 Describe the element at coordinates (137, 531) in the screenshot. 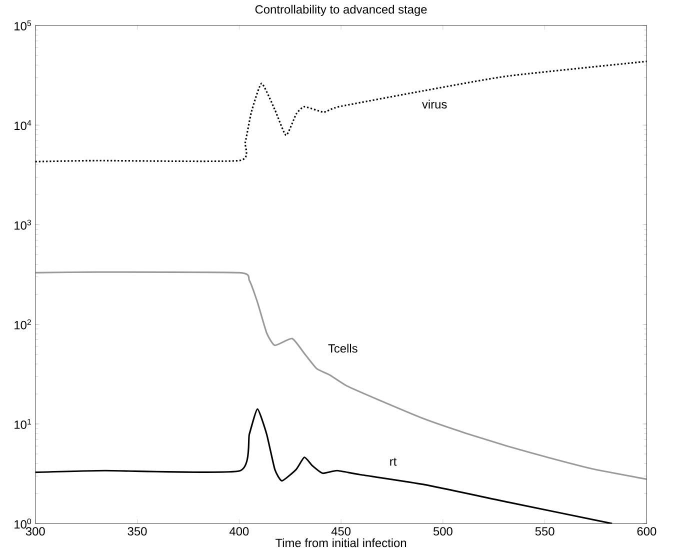

I see `x-tick-label: 350` at that location.